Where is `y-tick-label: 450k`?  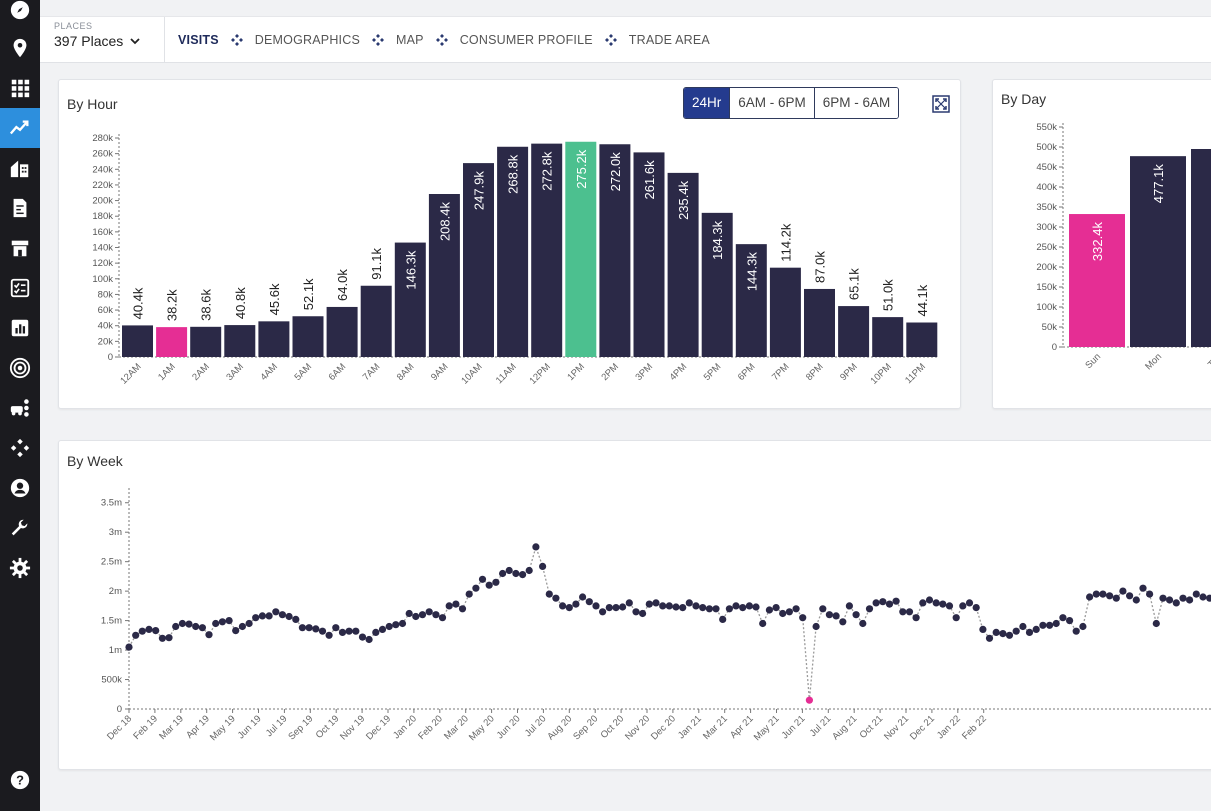
y-tick-label: 450k is located at coordinates (1046, 167).